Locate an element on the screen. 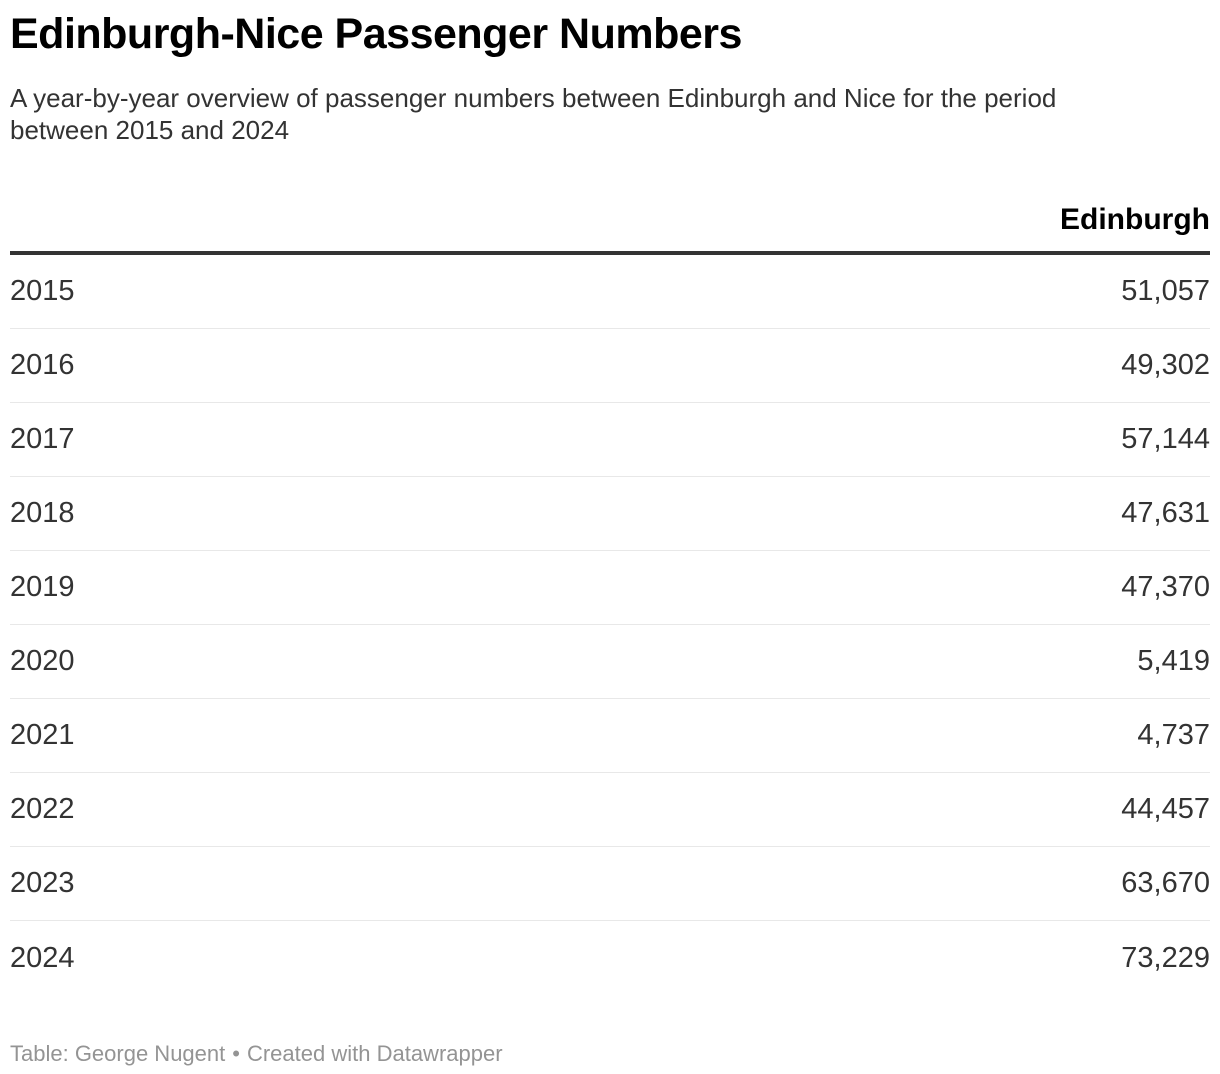 The height and width of the screenshot is (1074, 1220). column-header-edinburgh: Edinburgh is located at coordinates (1135, 219).